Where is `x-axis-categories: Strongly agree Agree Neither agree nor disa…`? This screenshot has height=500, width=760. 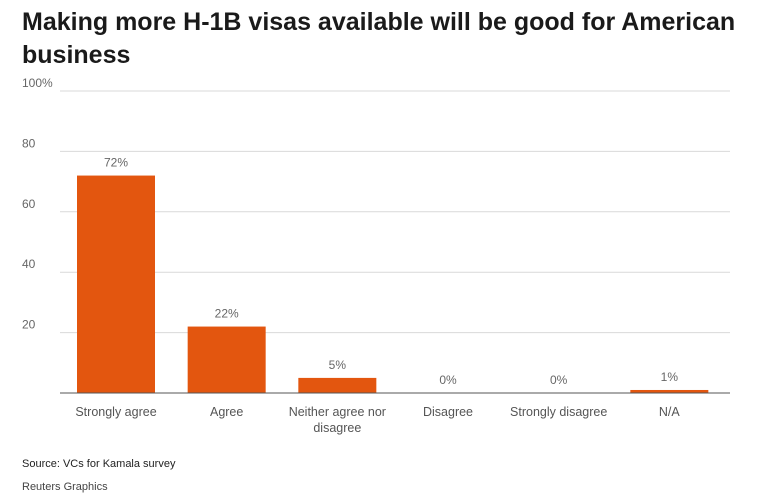 x-axis-categories: Strongly agree Agree Neither agree nor disa… is located at coordinates (377, 420).